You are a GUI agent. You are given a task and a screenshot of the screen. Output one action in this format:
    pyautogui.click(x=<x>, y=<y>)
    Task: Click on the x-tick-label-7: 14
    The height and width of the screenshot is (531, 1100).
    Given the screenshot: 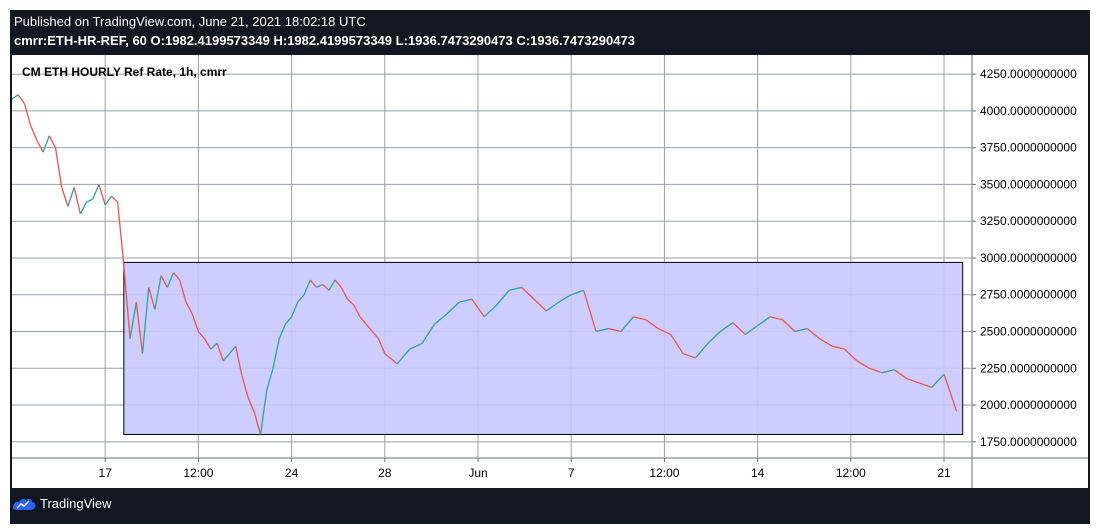 What is the action you would take?
    pyautogui.click(x=758, y=473)
    